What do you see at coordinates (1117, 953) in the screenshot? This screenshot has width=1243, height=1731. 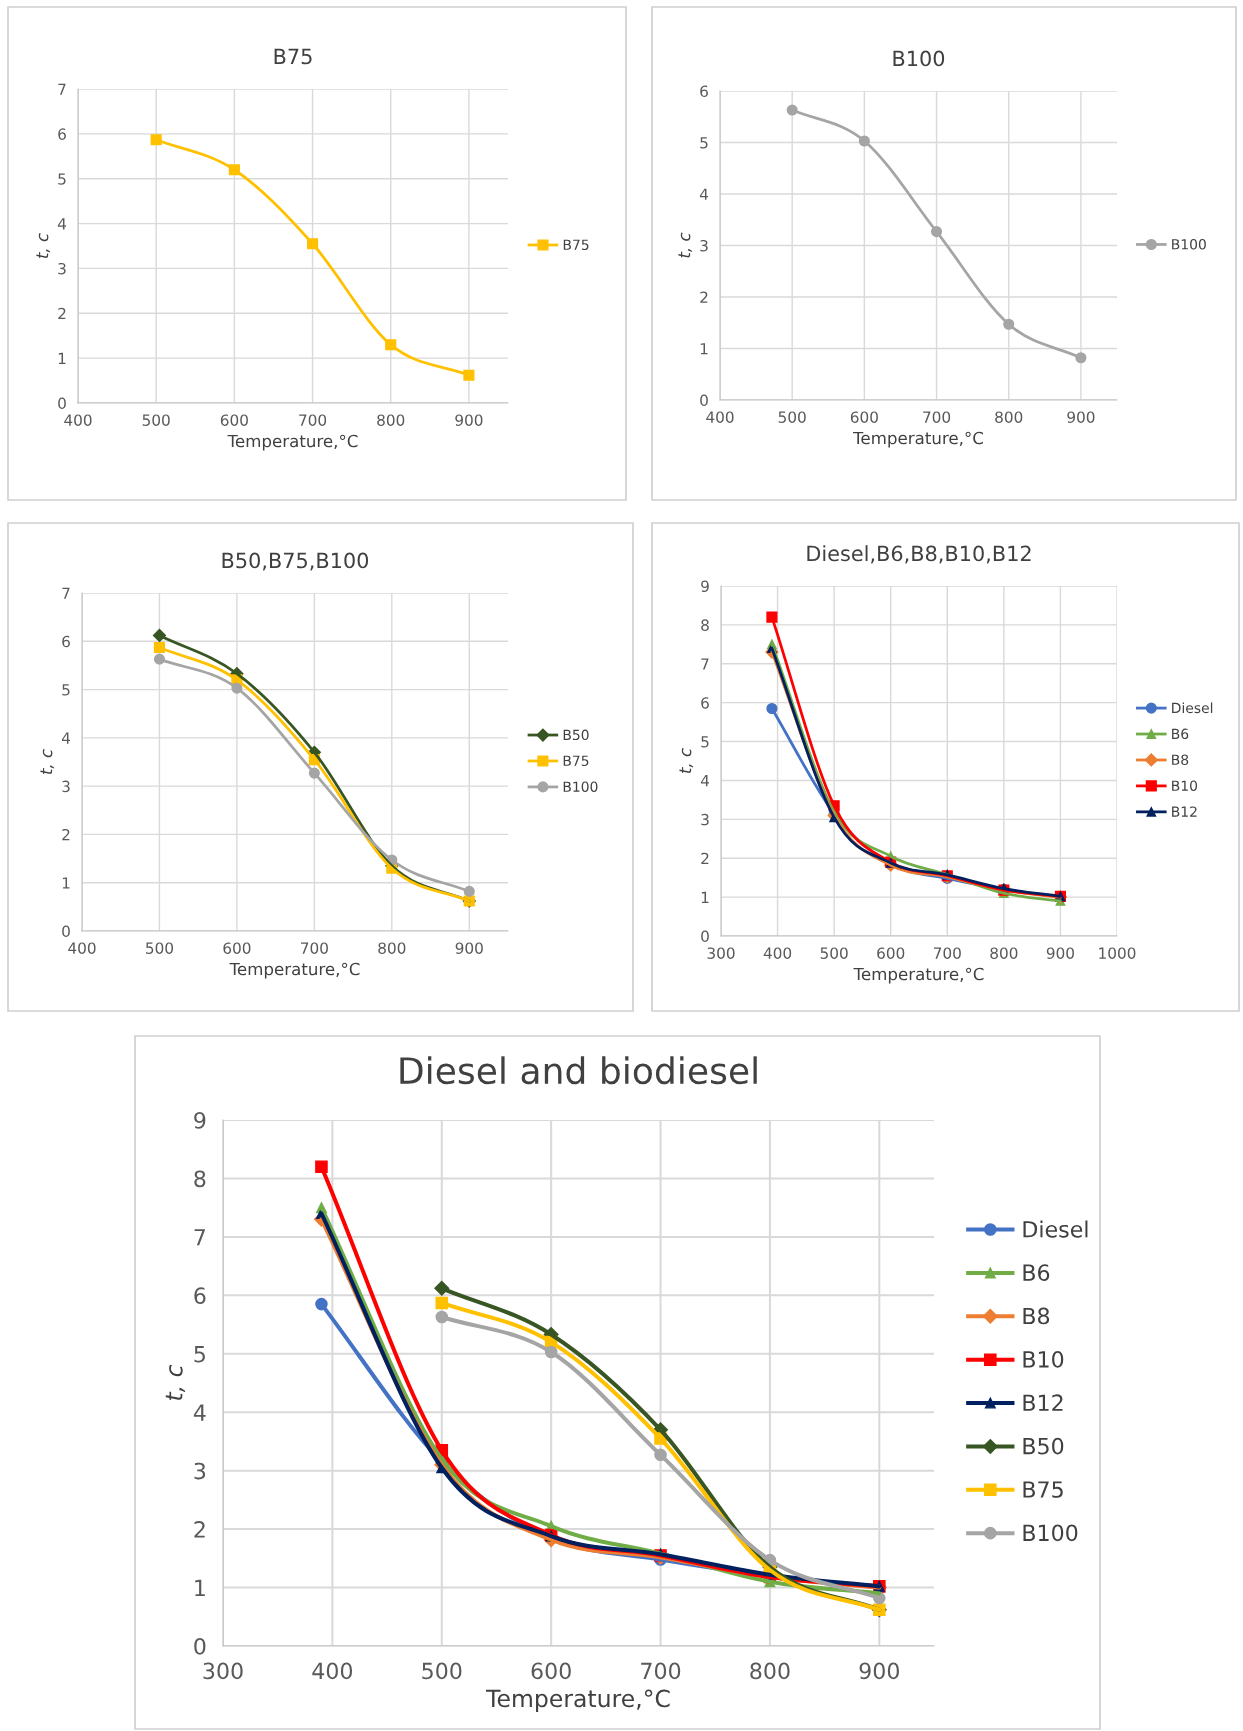 I see `x-tick-label: 1000` at bounding box center [1117, 953].